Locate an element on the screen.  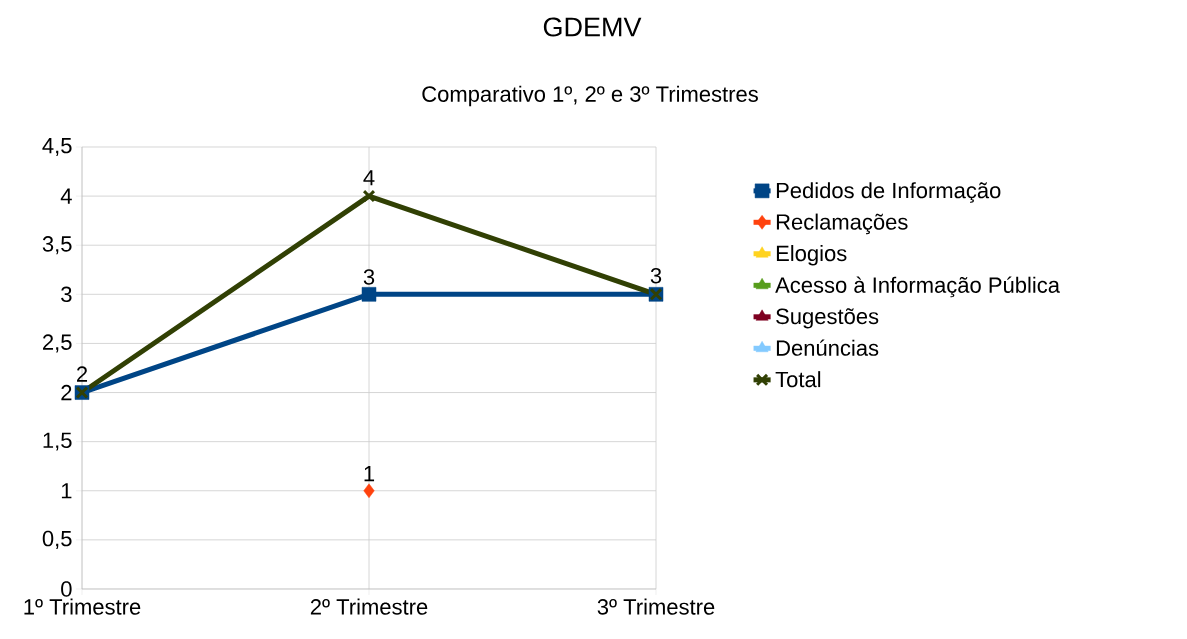
y-tick-label: 1 is located at coordinates (66, 491).